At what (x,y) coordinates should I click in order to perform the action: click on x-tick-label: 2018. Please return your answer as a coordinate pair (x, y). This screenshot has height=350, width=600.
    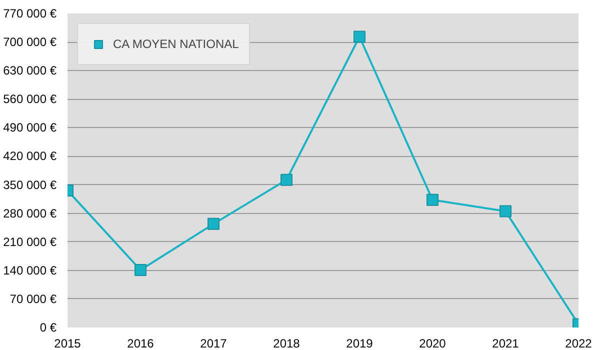
    Looking at the image, I should click on (286, 343).